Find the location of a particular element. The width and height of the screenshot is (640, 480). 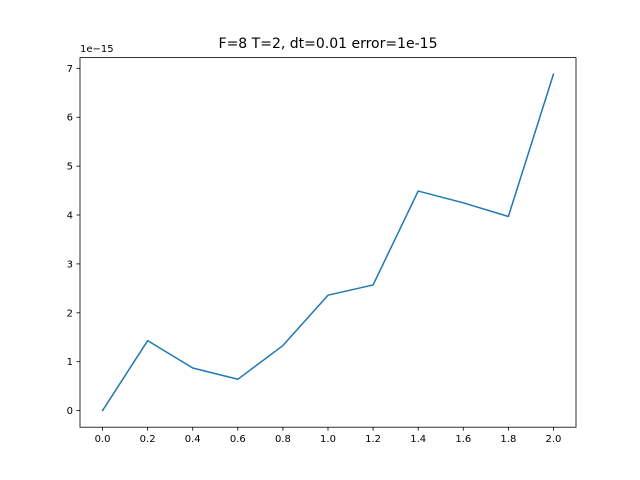

y-tick-label: 6 is located at coordinates (70, 118).